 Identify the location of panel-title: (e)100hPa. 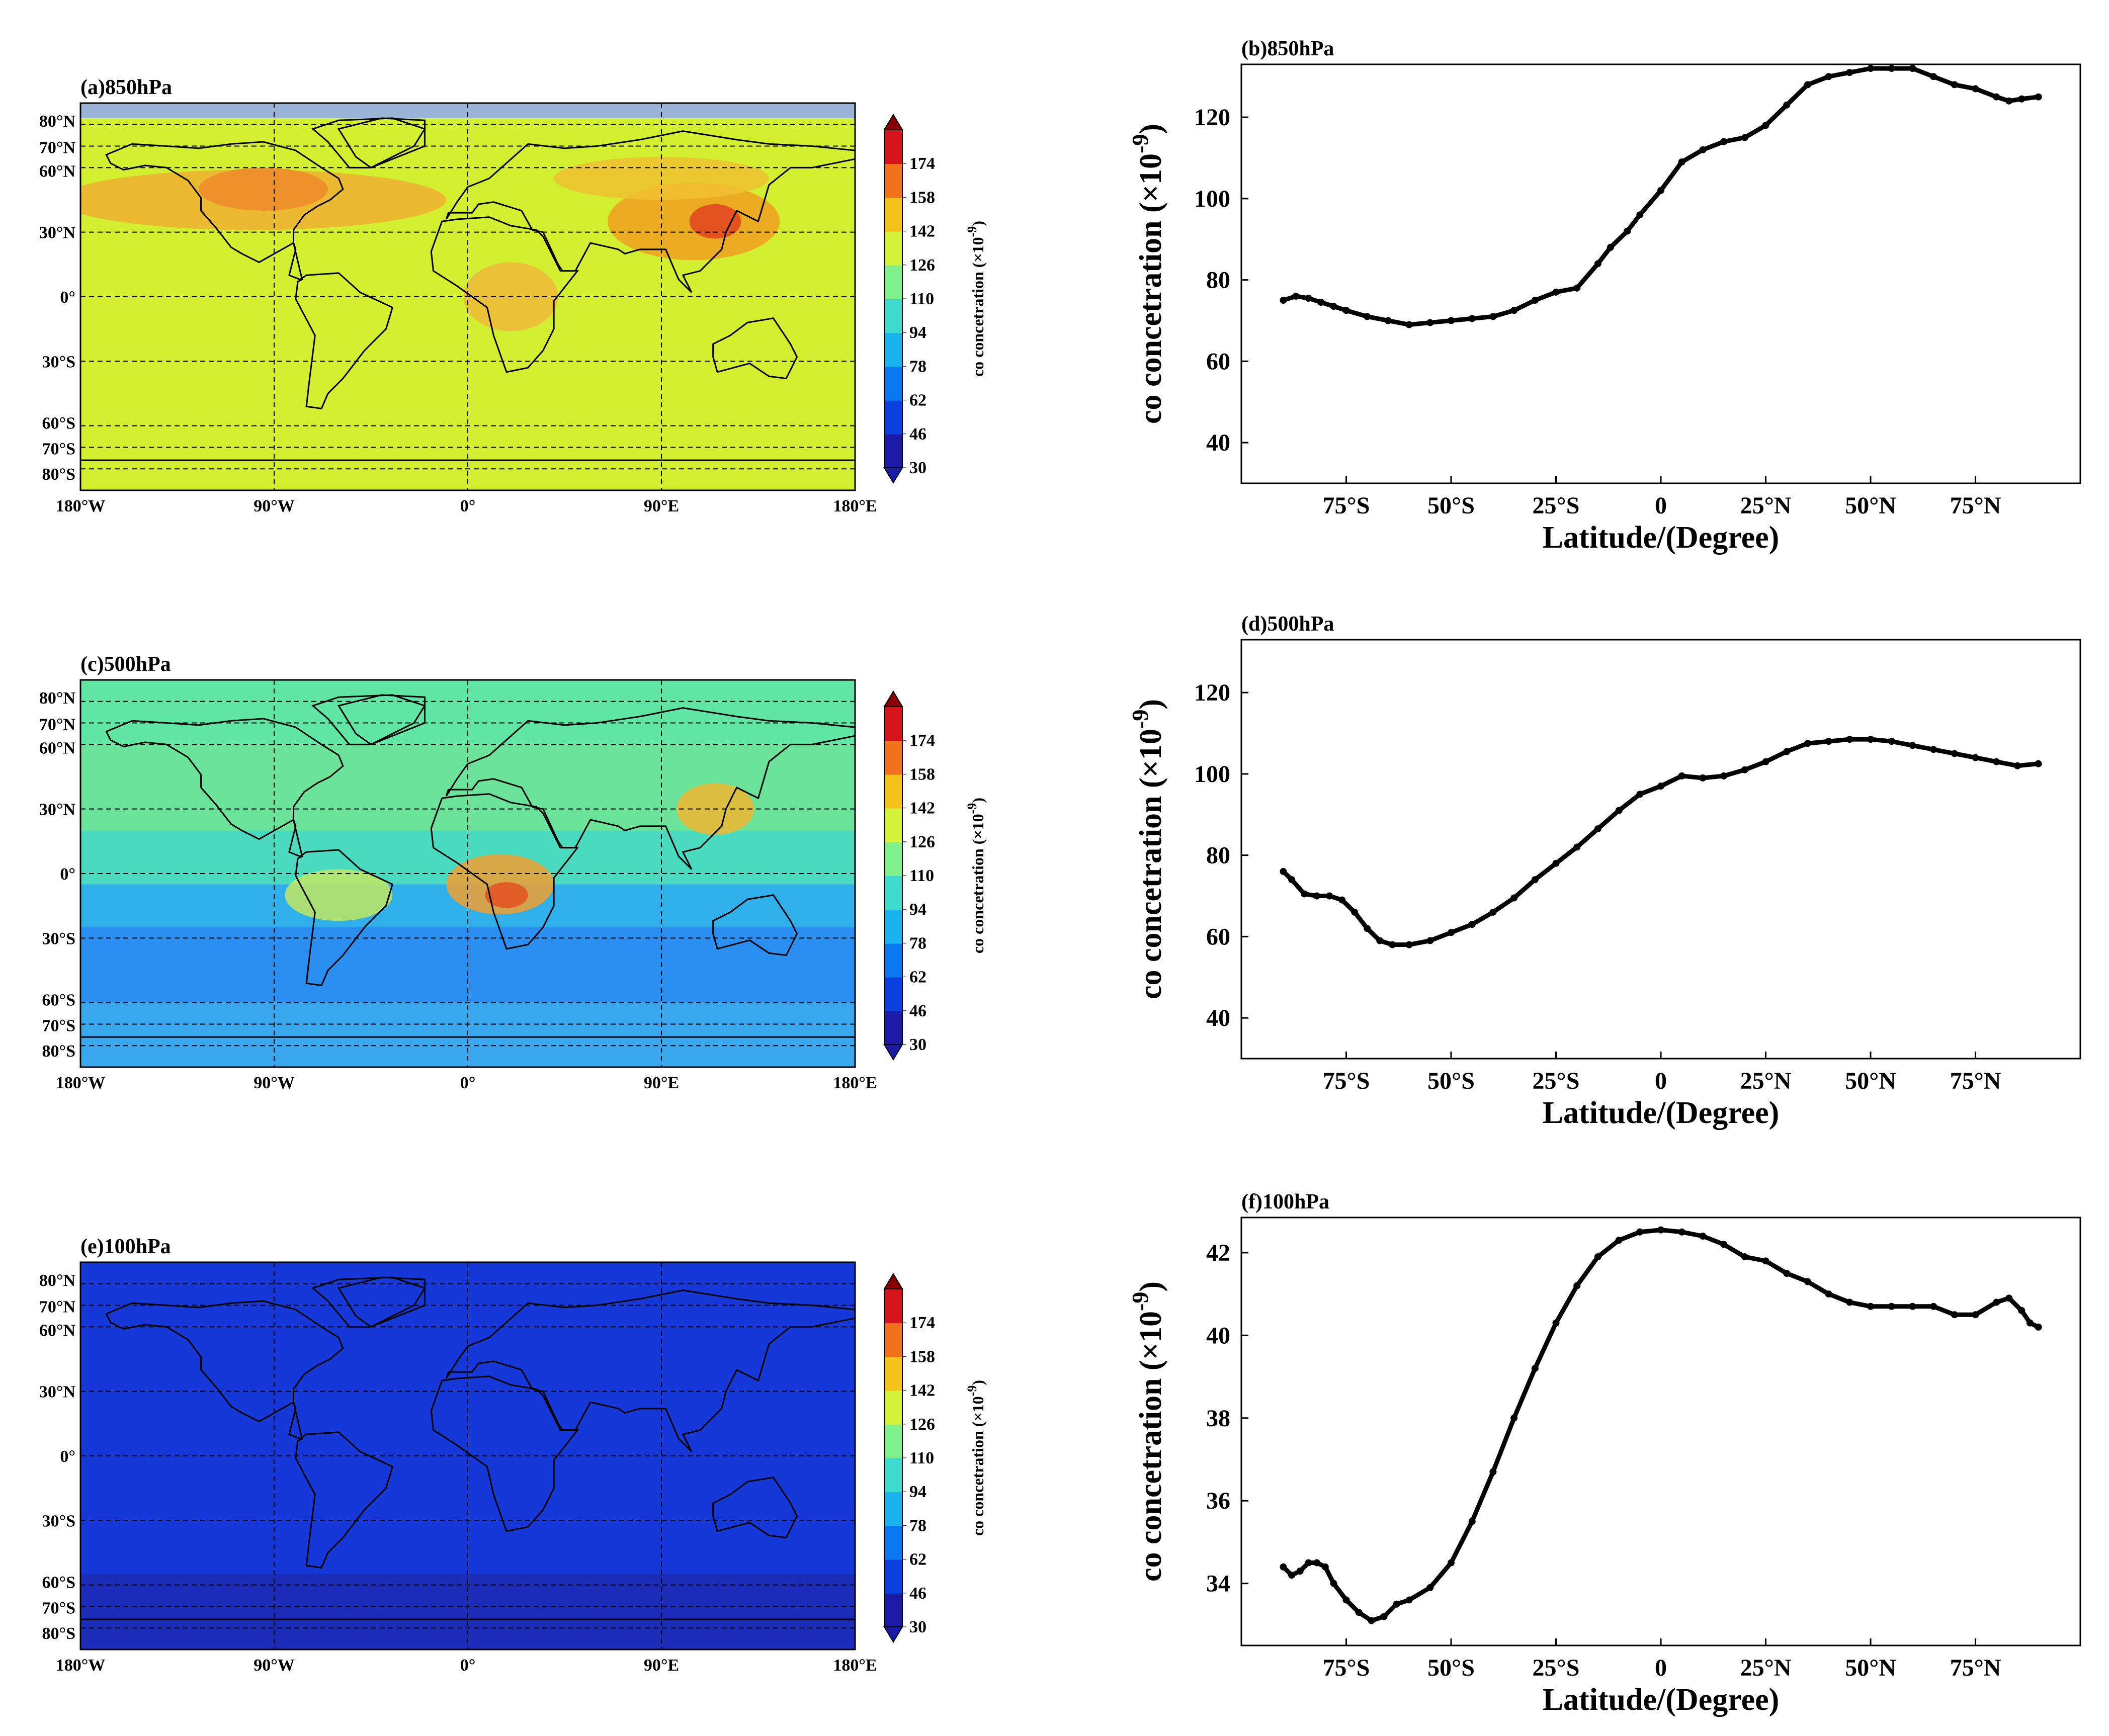
(125, 1247).